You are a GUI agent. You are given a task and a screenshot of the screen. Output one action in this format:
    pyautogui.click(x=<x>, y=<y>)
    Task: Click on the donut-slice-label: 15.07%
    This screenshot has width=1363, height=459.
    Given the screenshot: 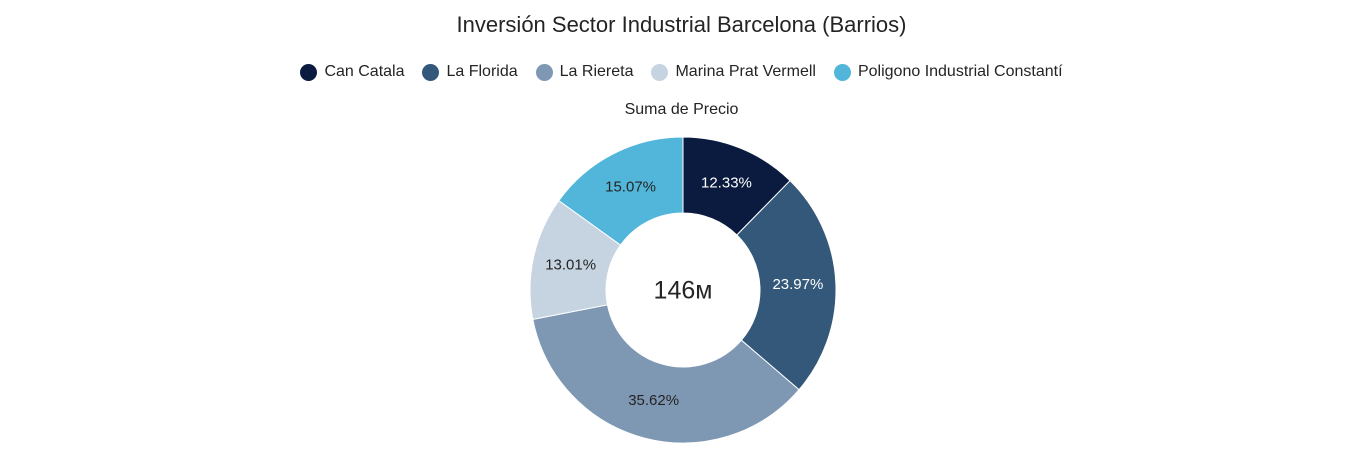 What is the action you would take?
    pyautogui.click(x=630, y=187)
    